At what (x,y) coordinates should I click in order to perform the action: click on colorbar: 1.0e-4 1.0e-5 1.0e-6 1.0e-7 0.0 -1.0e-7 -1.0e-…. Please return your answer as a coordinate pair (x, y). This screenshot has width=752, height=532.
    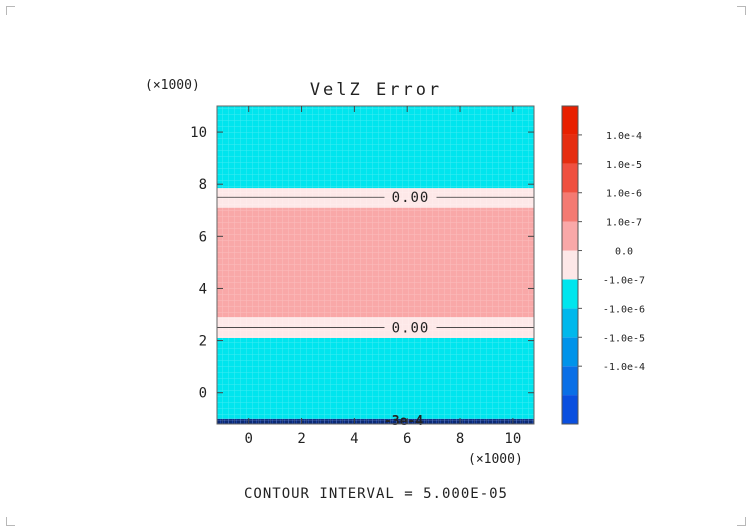
    Looking at the image, I should click on (603, 265).